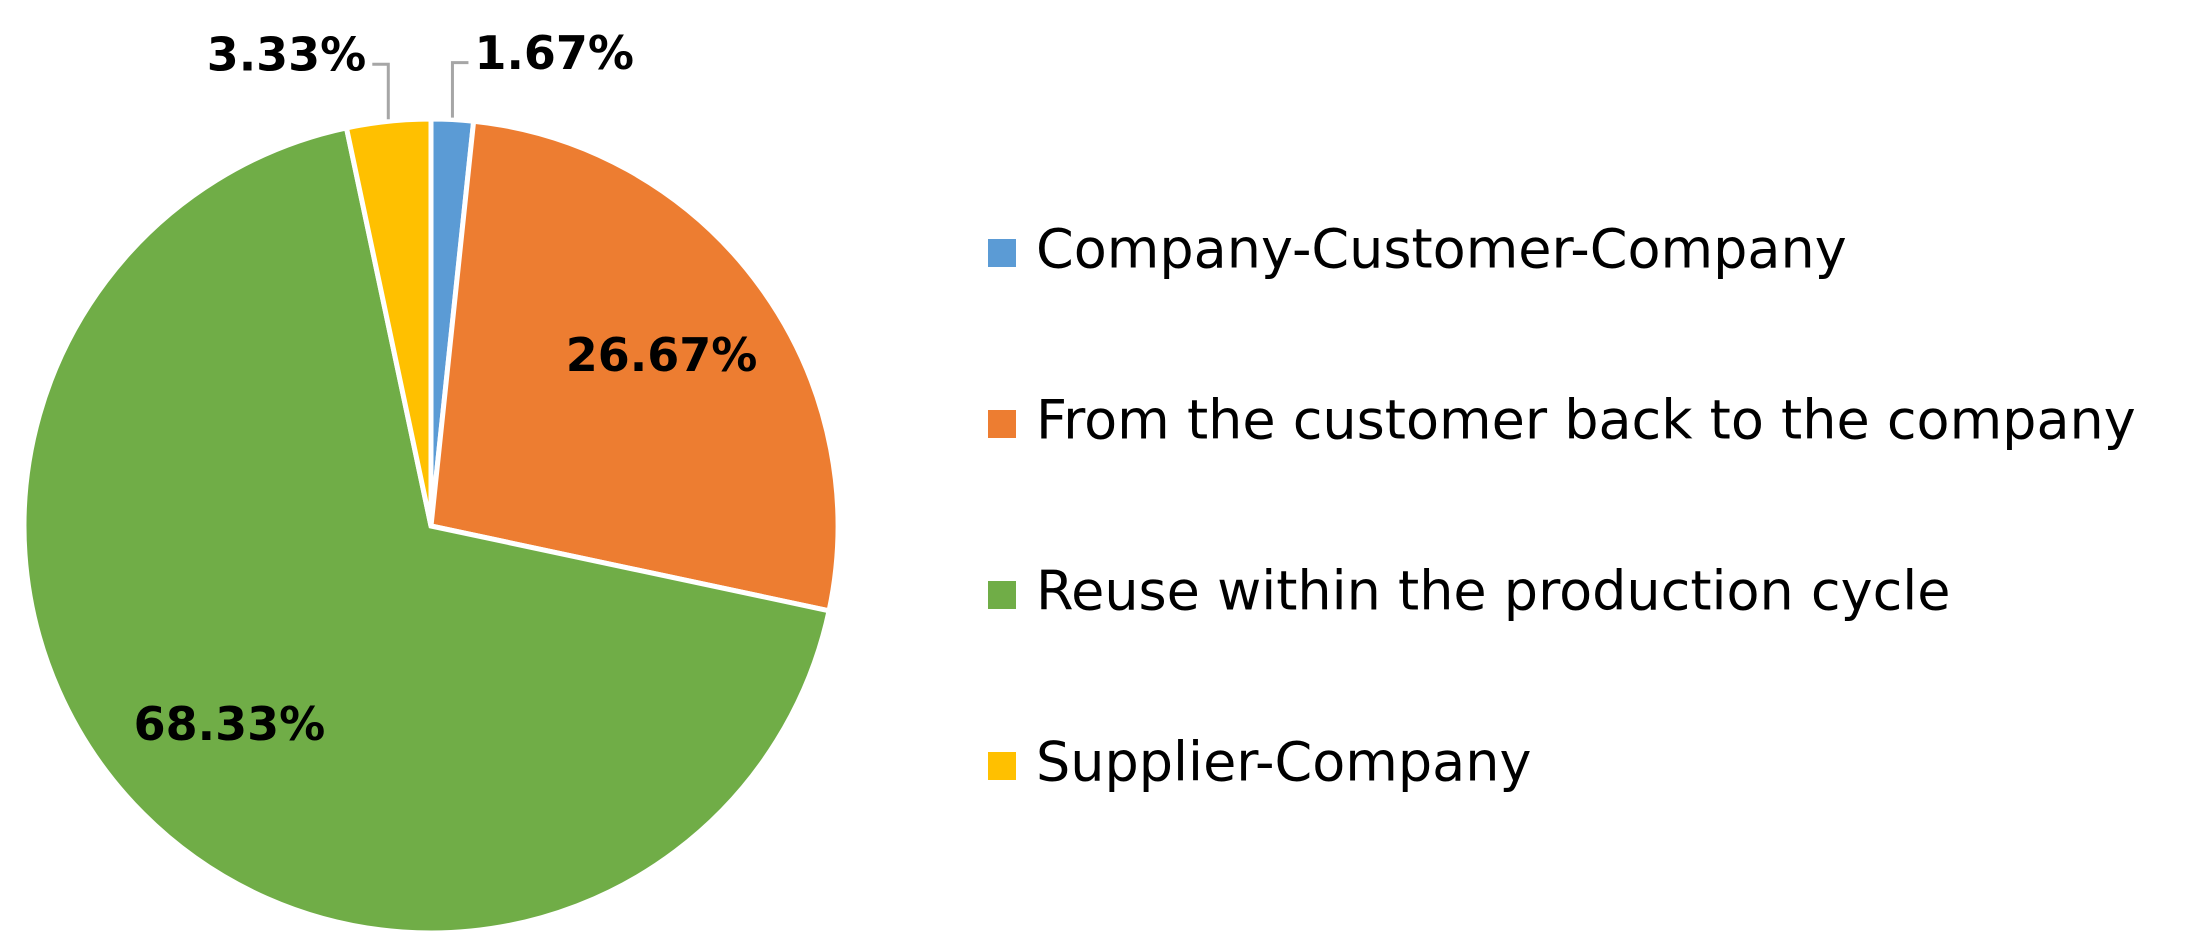 This screenshot has width=2203, height=952. What do you see at coordinates (662, 355) in the screenshot?
I see `data-label: 26.67%` at bounding box center [662, 355].